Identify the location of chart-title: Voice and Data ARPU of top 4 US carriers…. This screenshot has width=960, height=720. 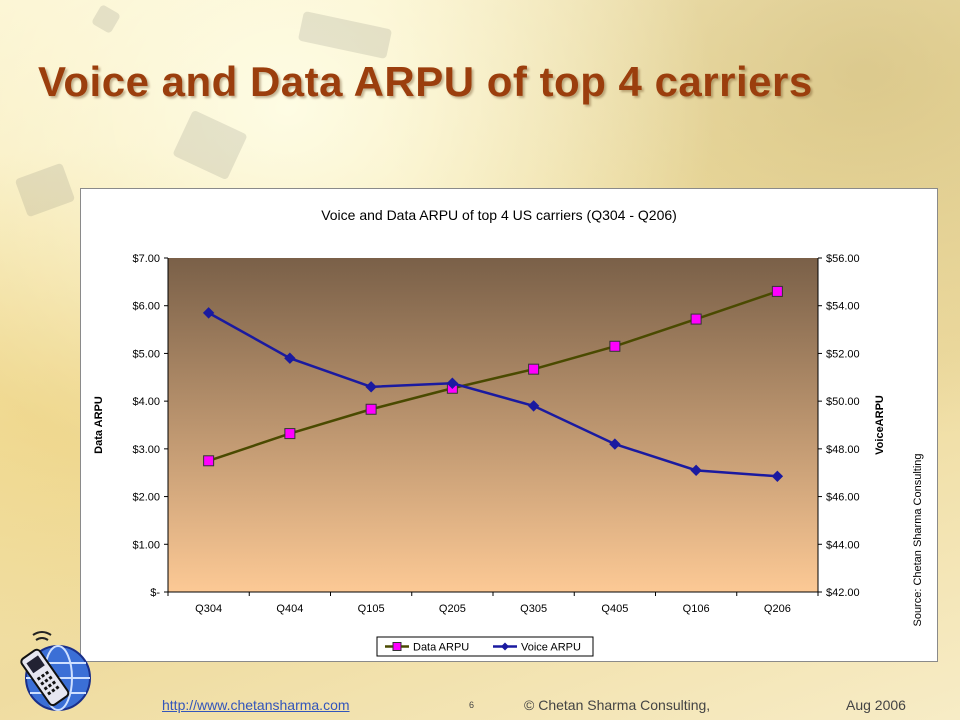
(499, 215).